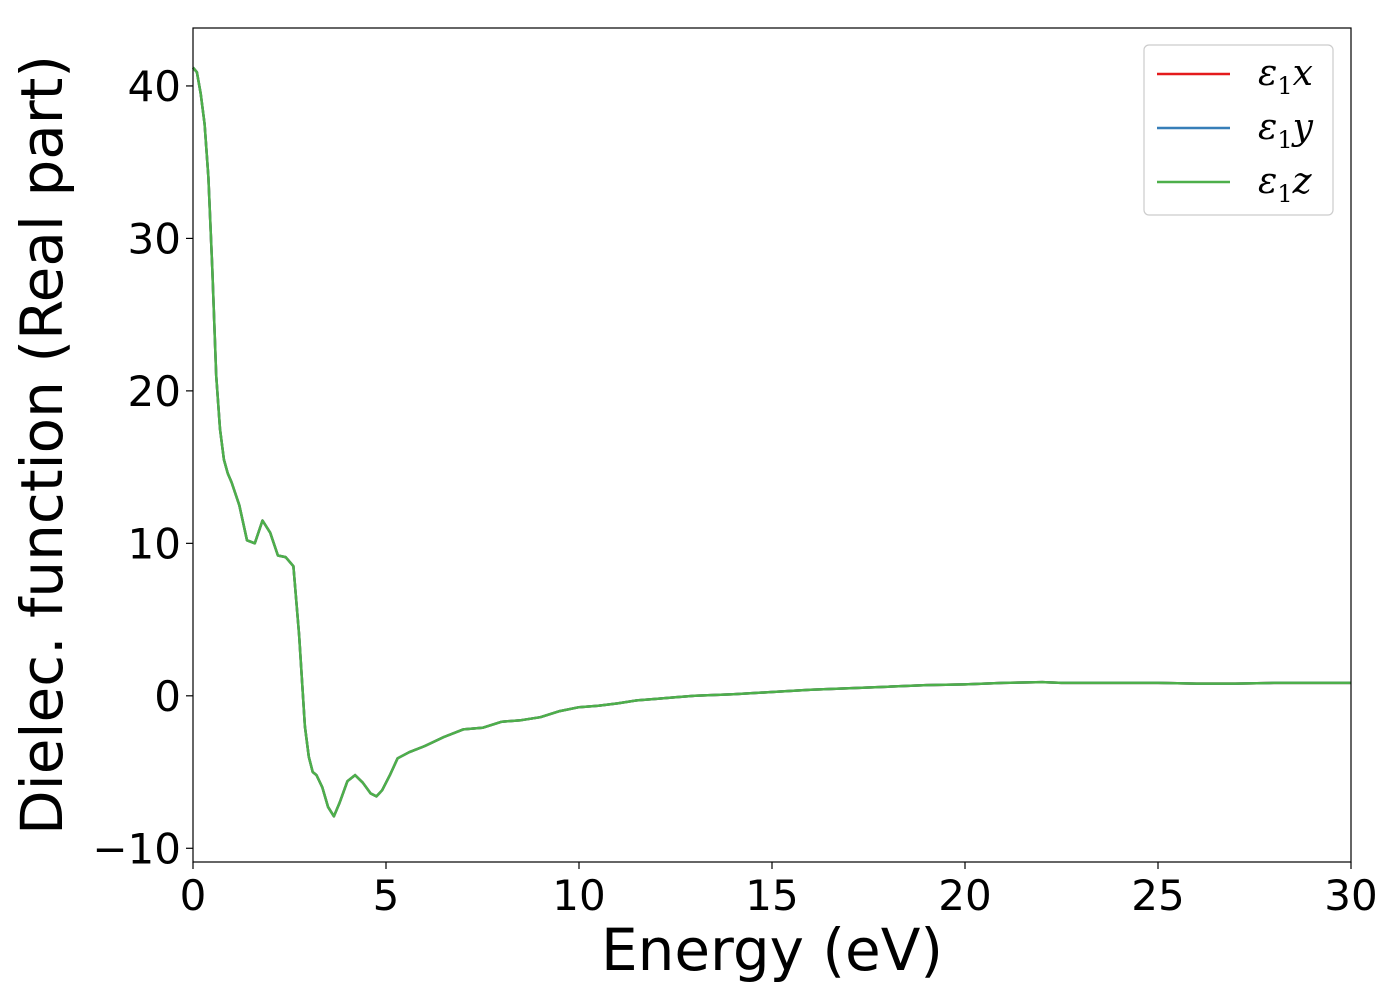 The height and width of the screenshot is (1000, 1400). What do you see at coordinates (1285, 184) in the screenshot?
I see `legend-label-3: ε1z` at bounding box center [1285, 184].